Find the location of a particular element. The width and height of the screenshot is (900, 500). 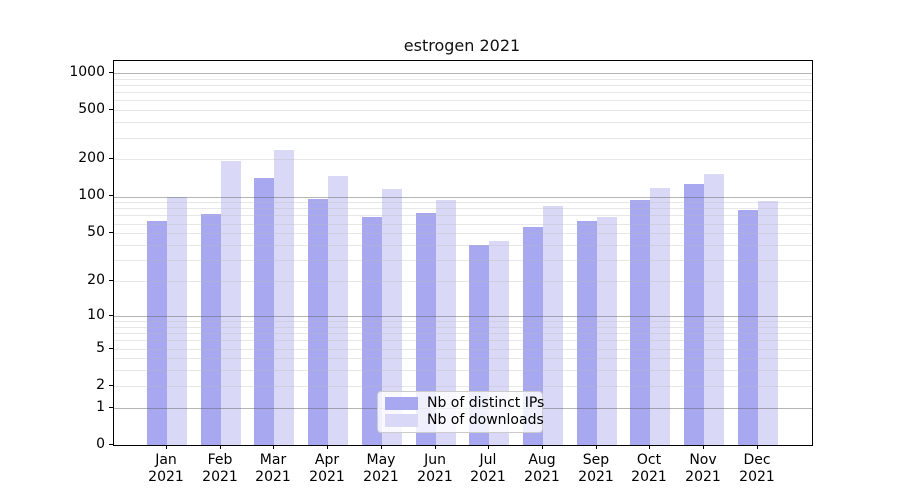

x-tick-label-jul: Jul 2021 is located at coordinates (488, 468).